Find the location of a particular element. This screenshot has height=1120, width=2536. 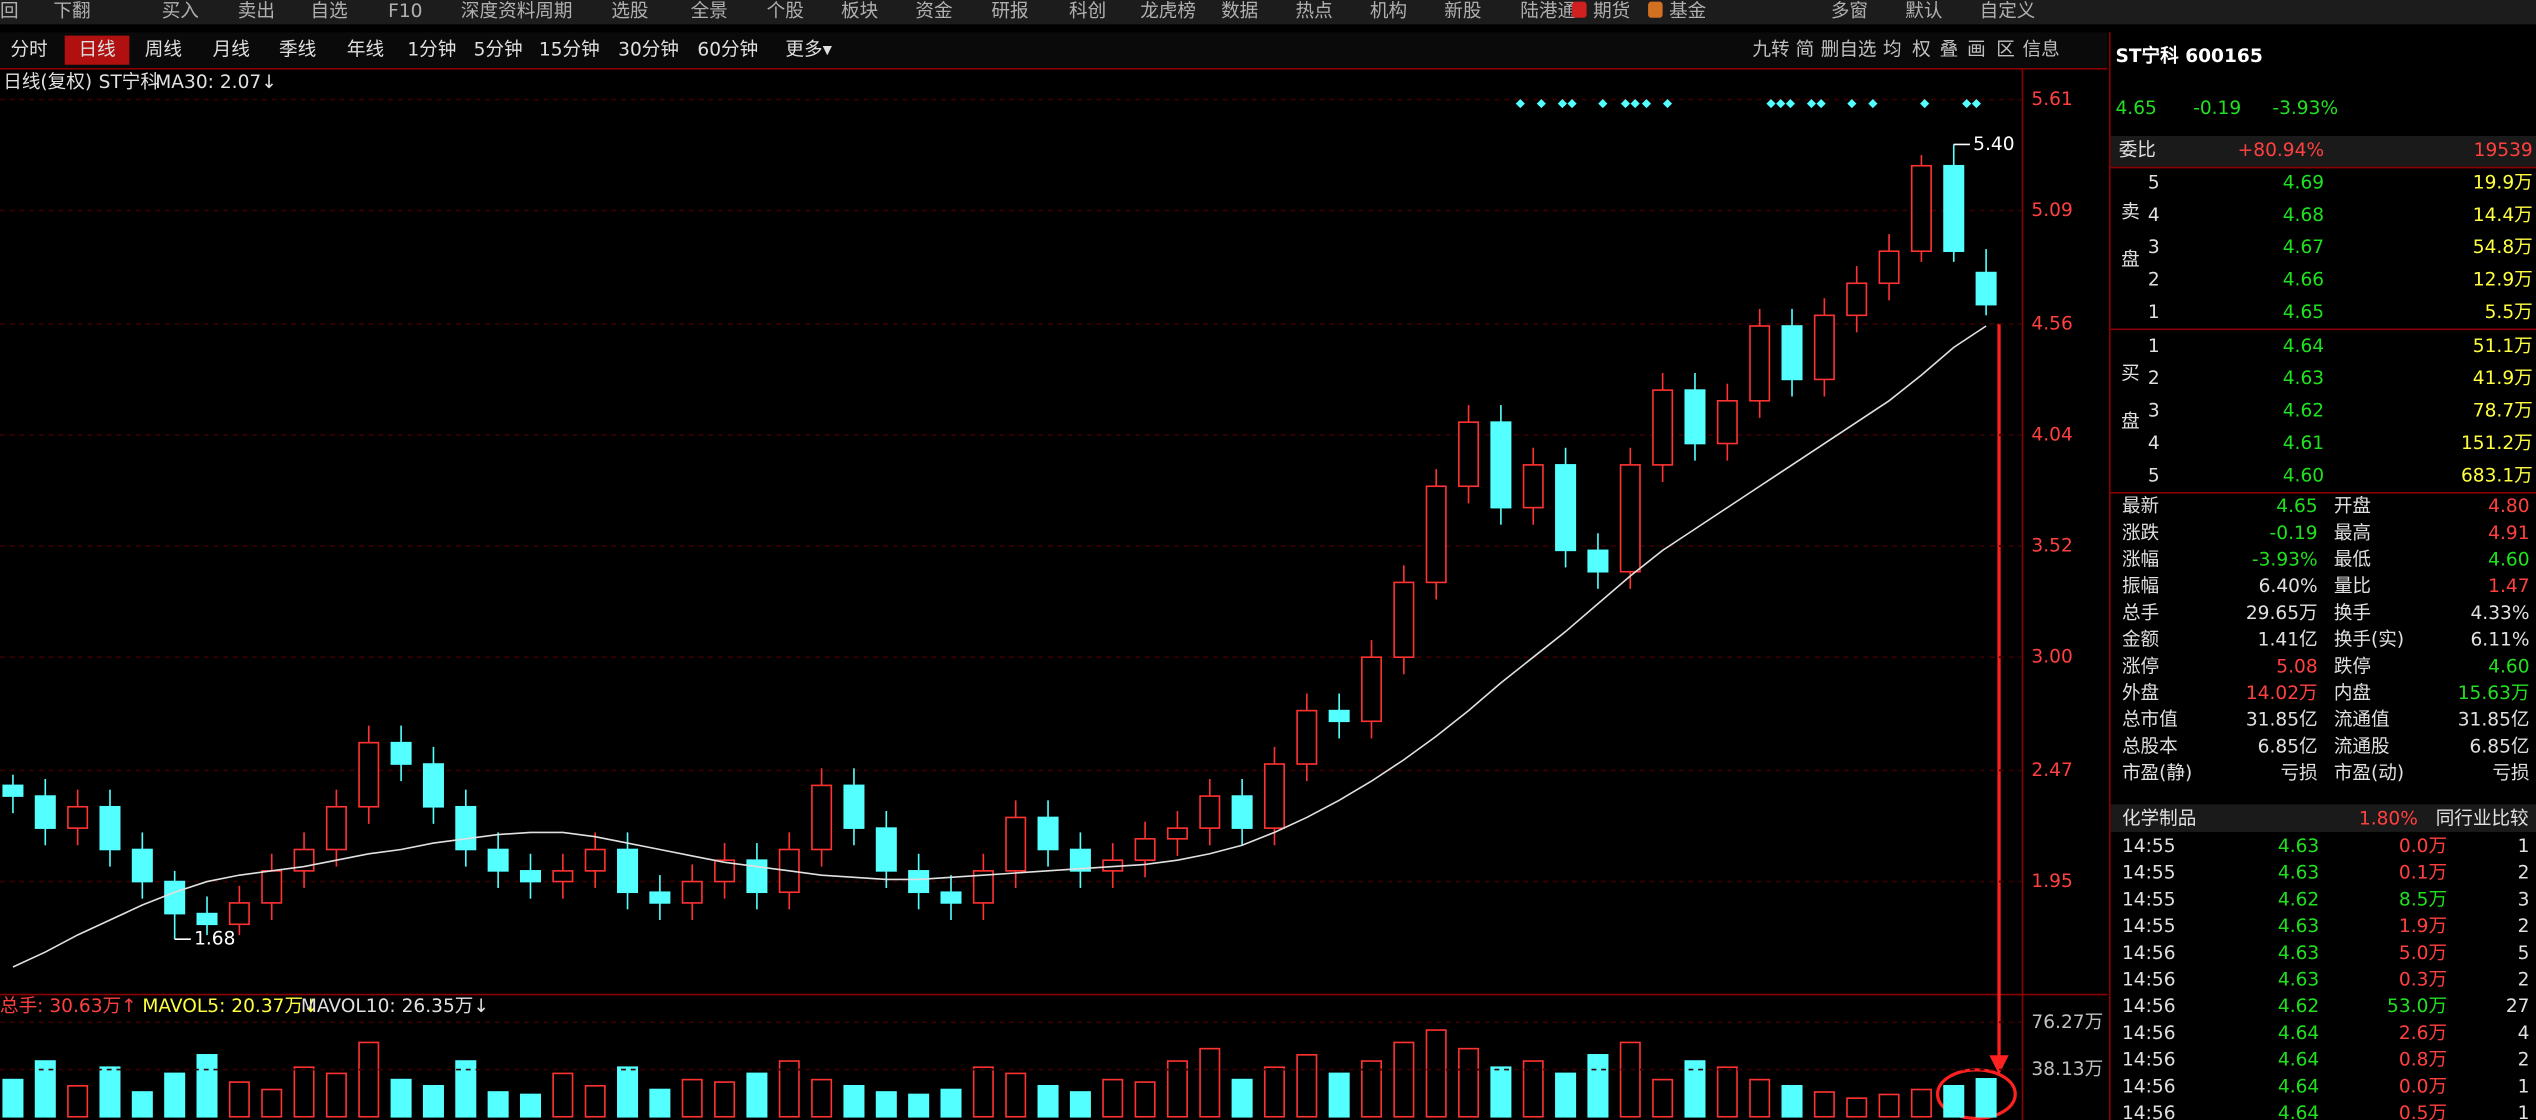

menu-item: 期货 is located at coordinates (1611, 11).